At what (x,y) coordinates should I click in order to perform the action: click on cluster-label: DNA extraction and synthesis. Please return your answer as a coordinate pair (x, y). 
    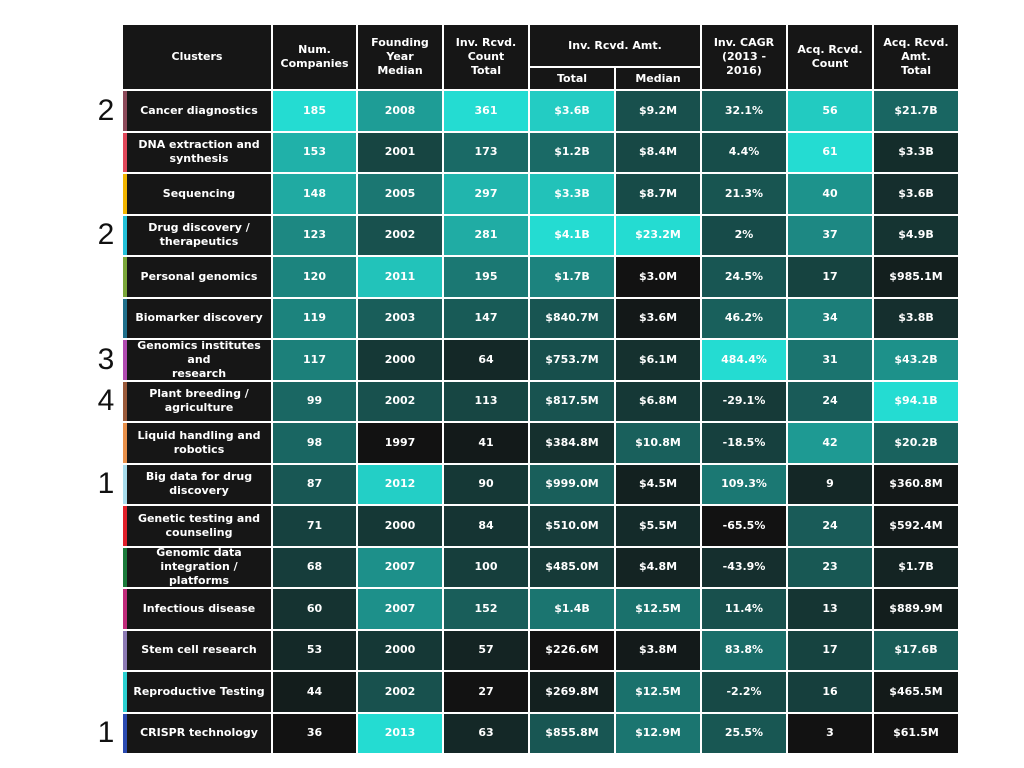
    Looking at the image, I should click on (199, 152).